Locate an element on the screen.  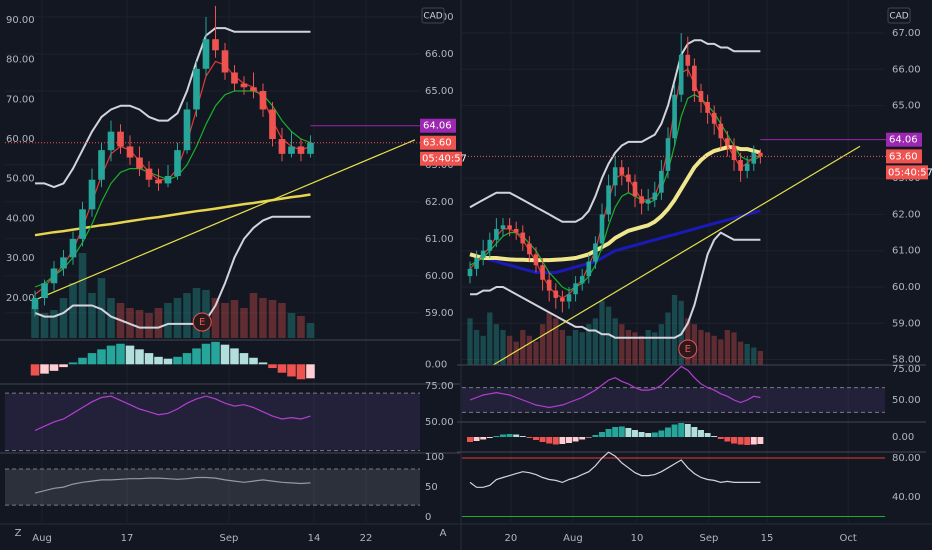
price-badge is located at coordinates (904, 156).